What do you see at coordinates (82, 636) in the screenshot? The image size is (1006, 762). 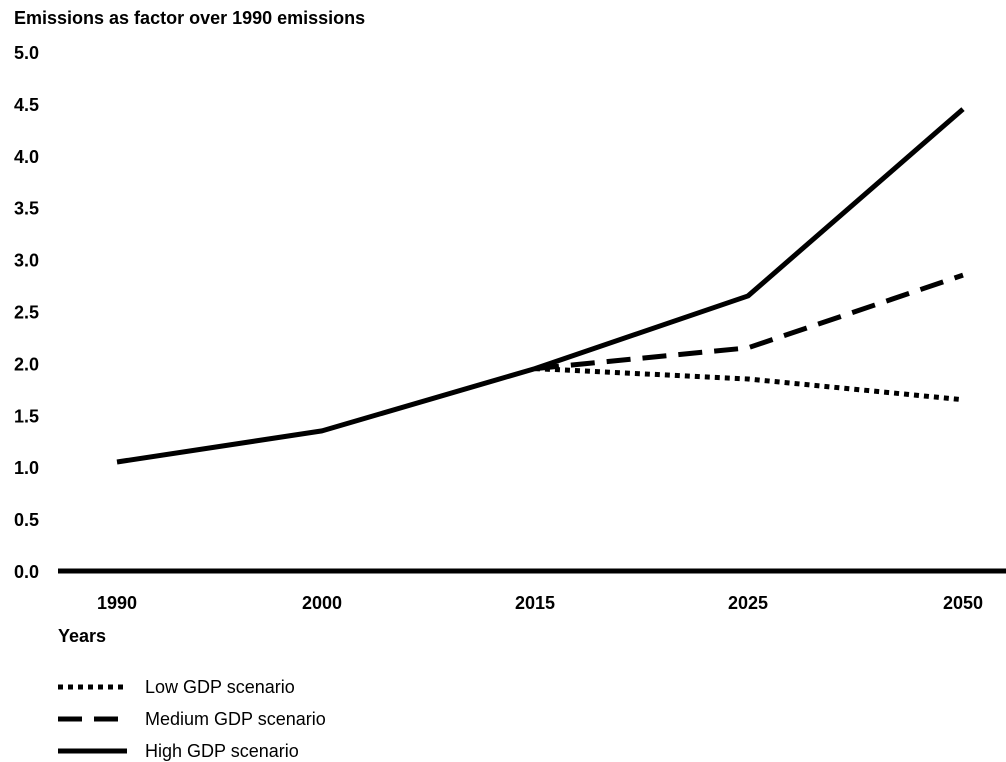 I see `x-axis-title: Years` at bounding box center [82, 636].